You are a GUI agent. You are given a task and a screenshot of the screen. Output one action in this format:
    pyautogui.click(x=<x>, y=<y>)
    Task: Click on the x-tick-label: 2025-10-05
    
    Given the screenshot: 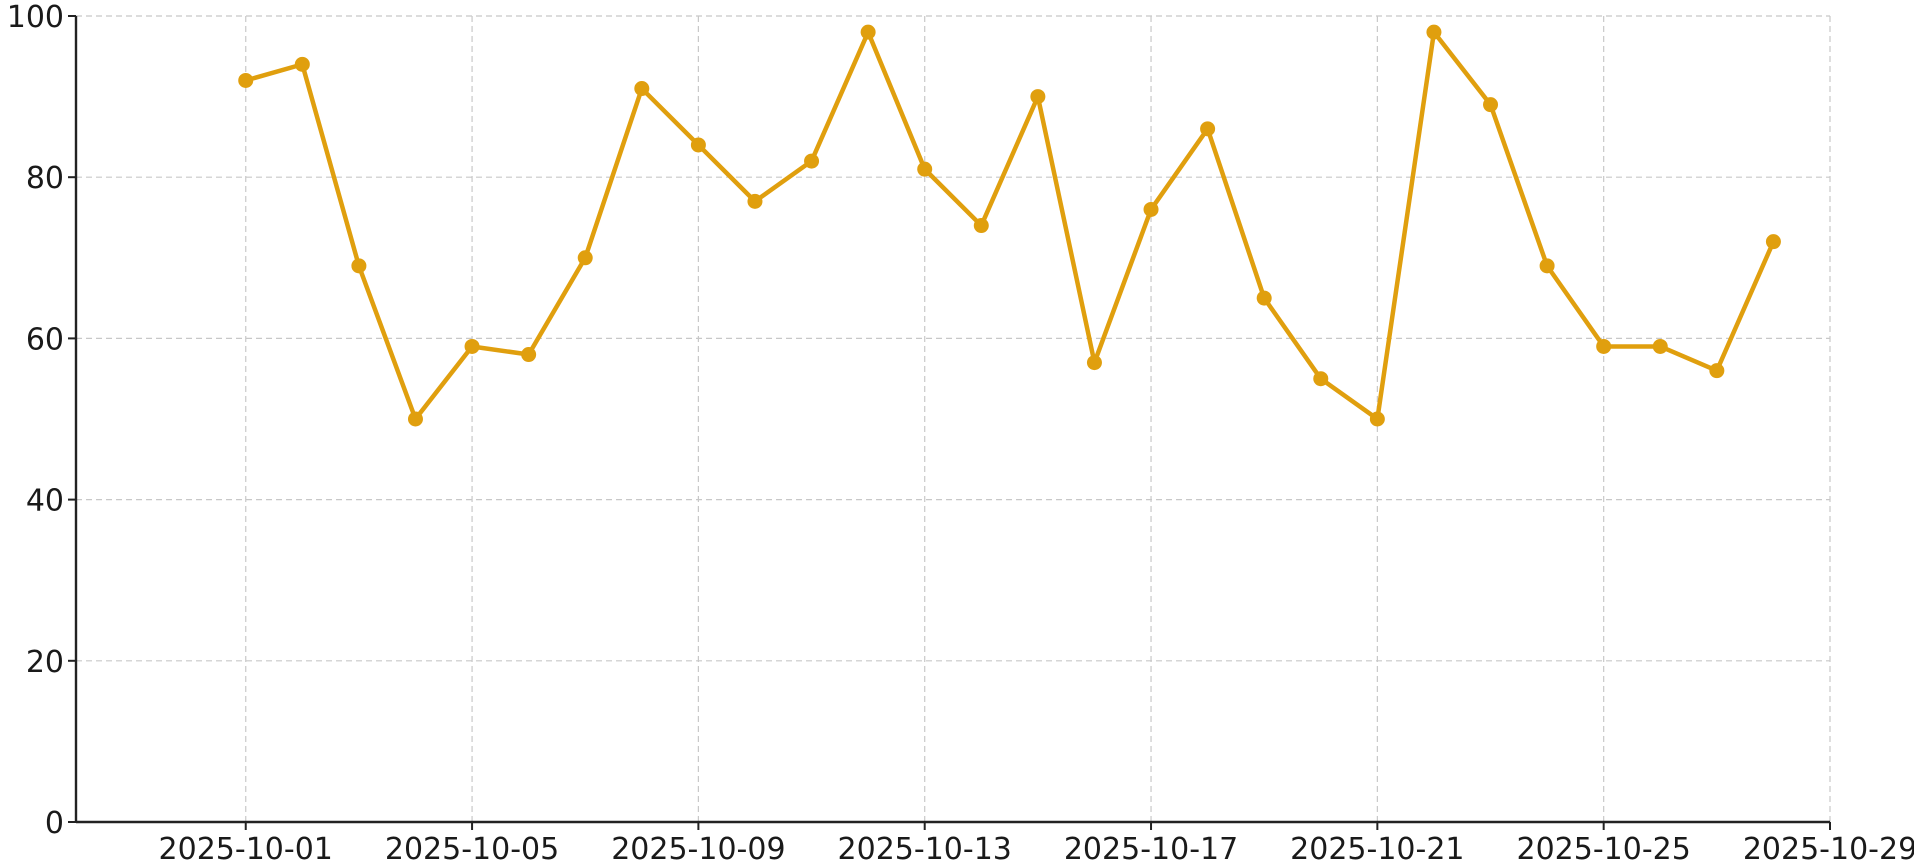 What is the action you would take?
    pyautogui.click(x=472, y=849)
    